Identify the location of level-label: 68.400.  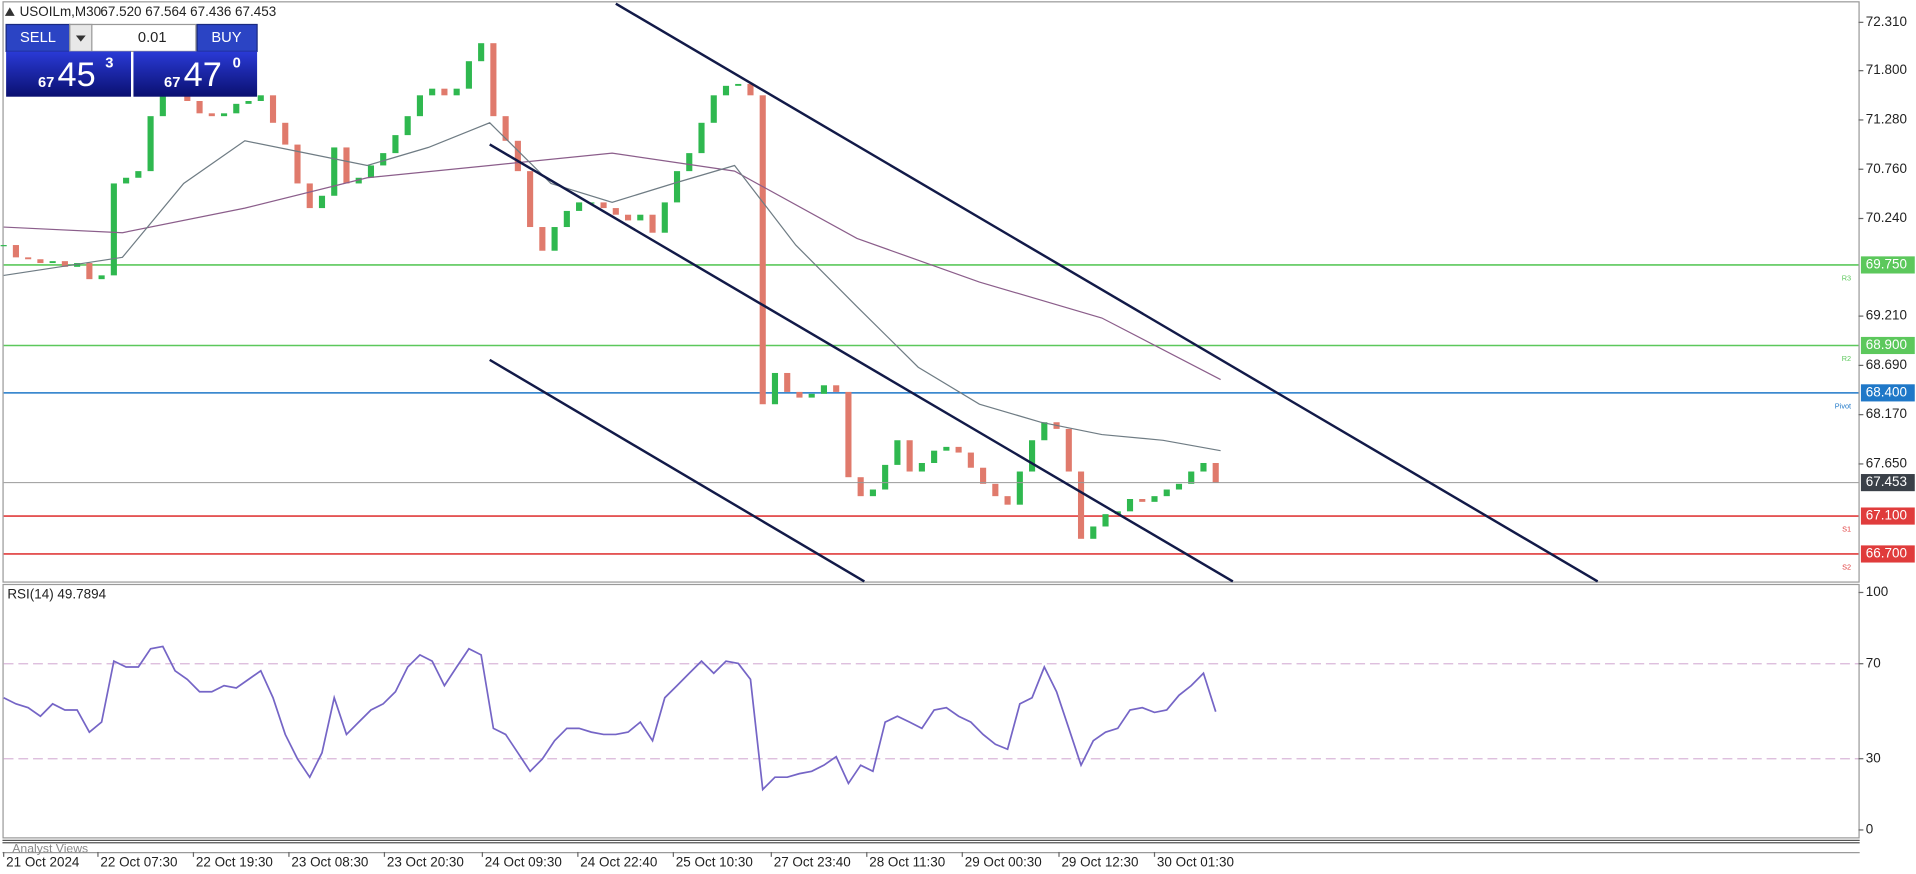
(1886, 391).